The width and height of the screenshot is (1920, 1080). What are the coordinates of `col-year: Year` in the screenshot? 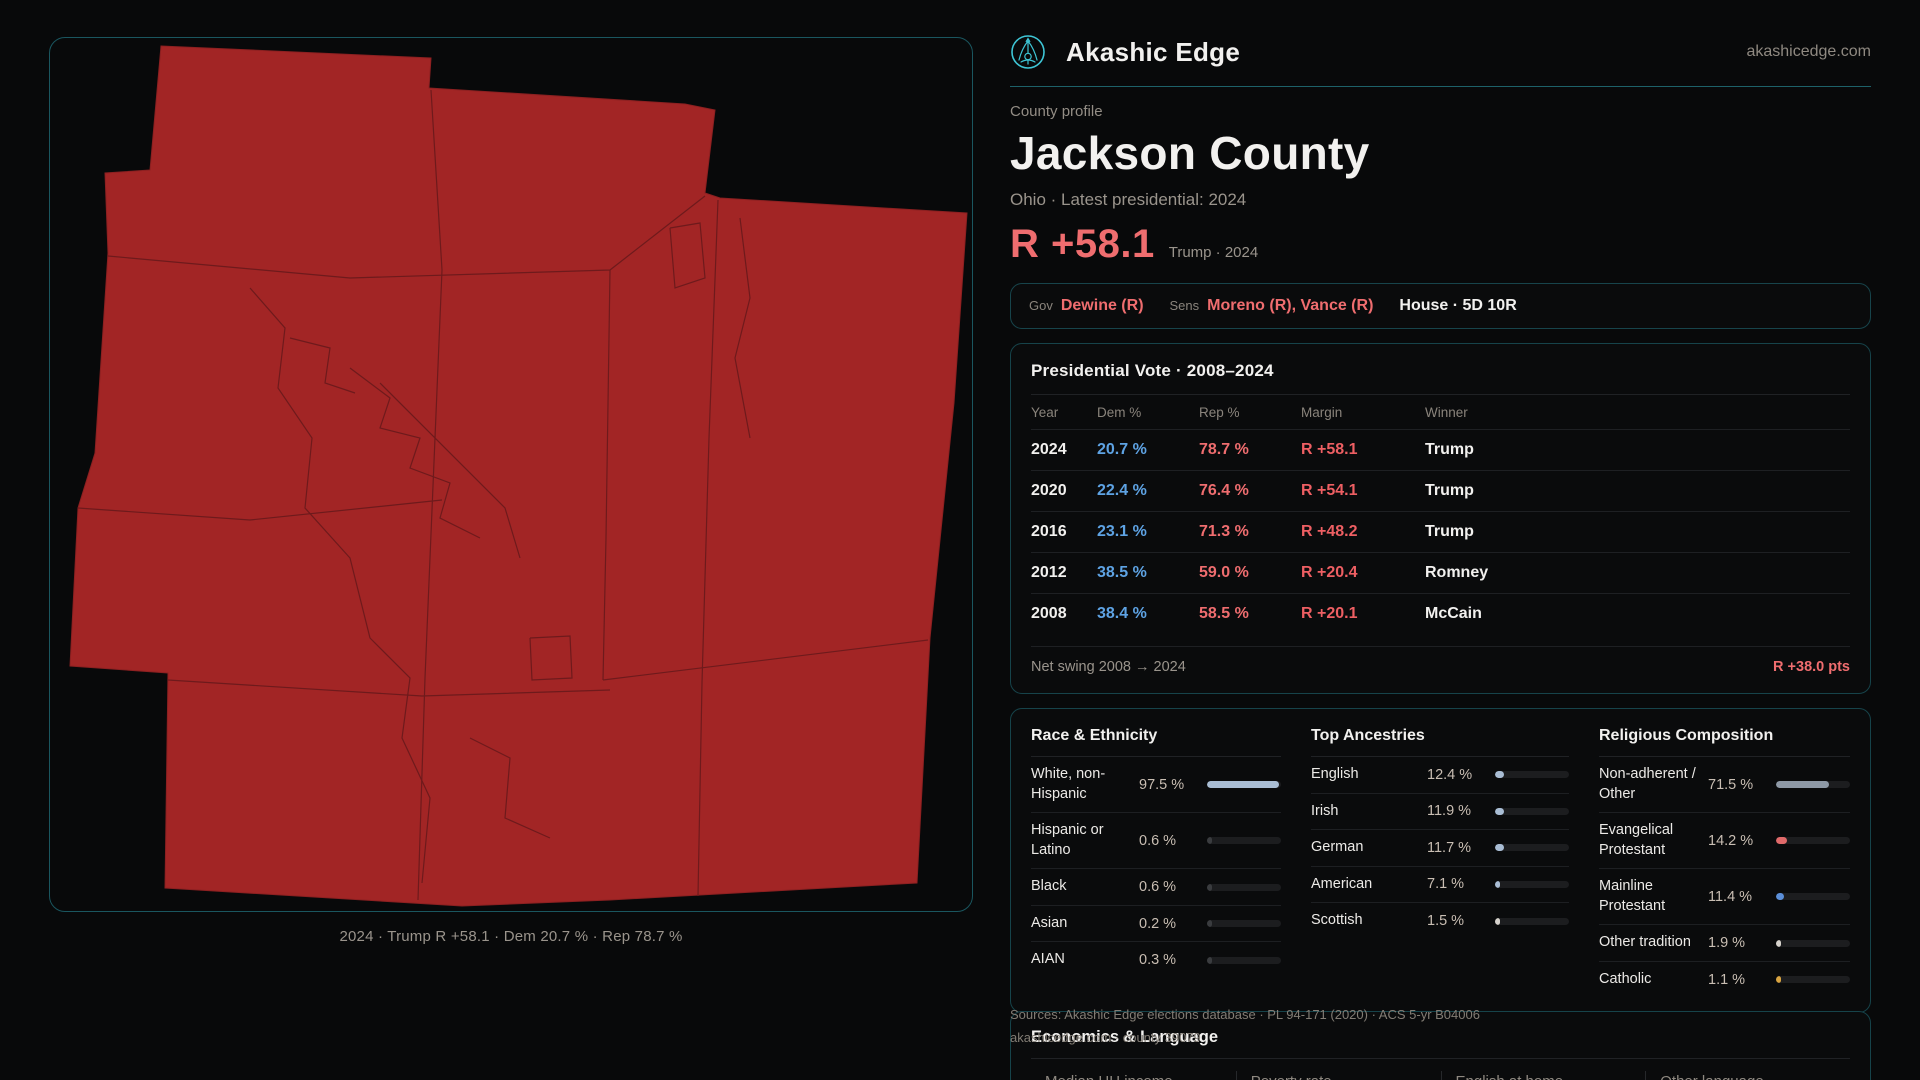 It's located at (1045, 412).